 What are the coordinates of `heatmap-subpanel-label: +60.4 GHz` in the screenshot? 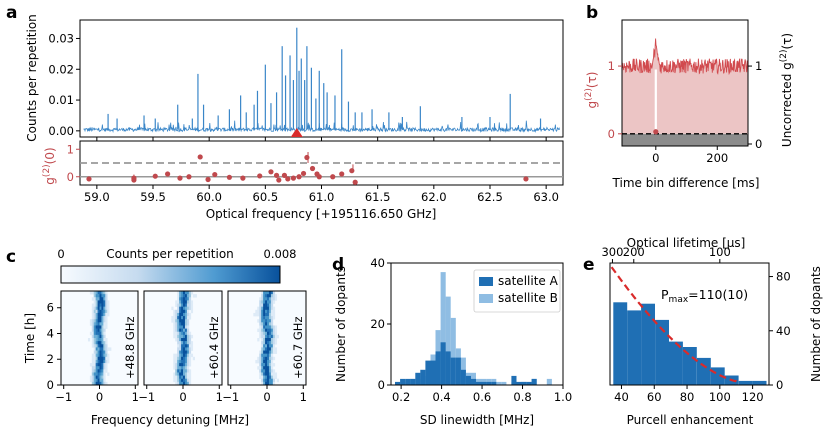 It's located at (214, 348).